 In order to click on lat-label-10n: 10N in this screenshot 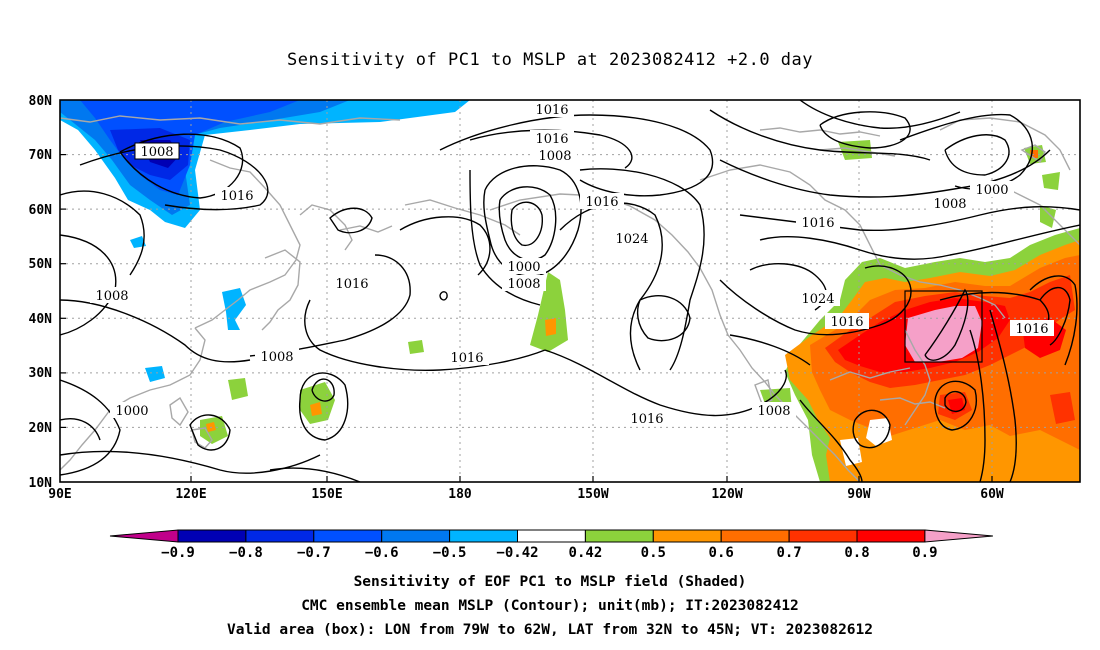, I will do `click(41, 483)`.